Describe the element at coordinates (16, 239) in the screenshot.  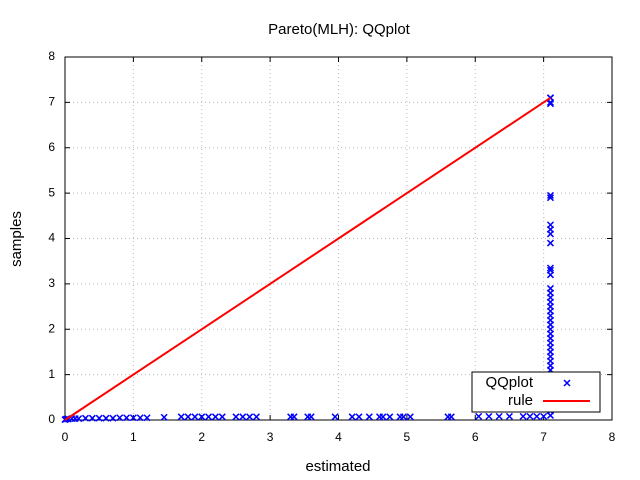
I see `y-axis-label: samples` at that location.